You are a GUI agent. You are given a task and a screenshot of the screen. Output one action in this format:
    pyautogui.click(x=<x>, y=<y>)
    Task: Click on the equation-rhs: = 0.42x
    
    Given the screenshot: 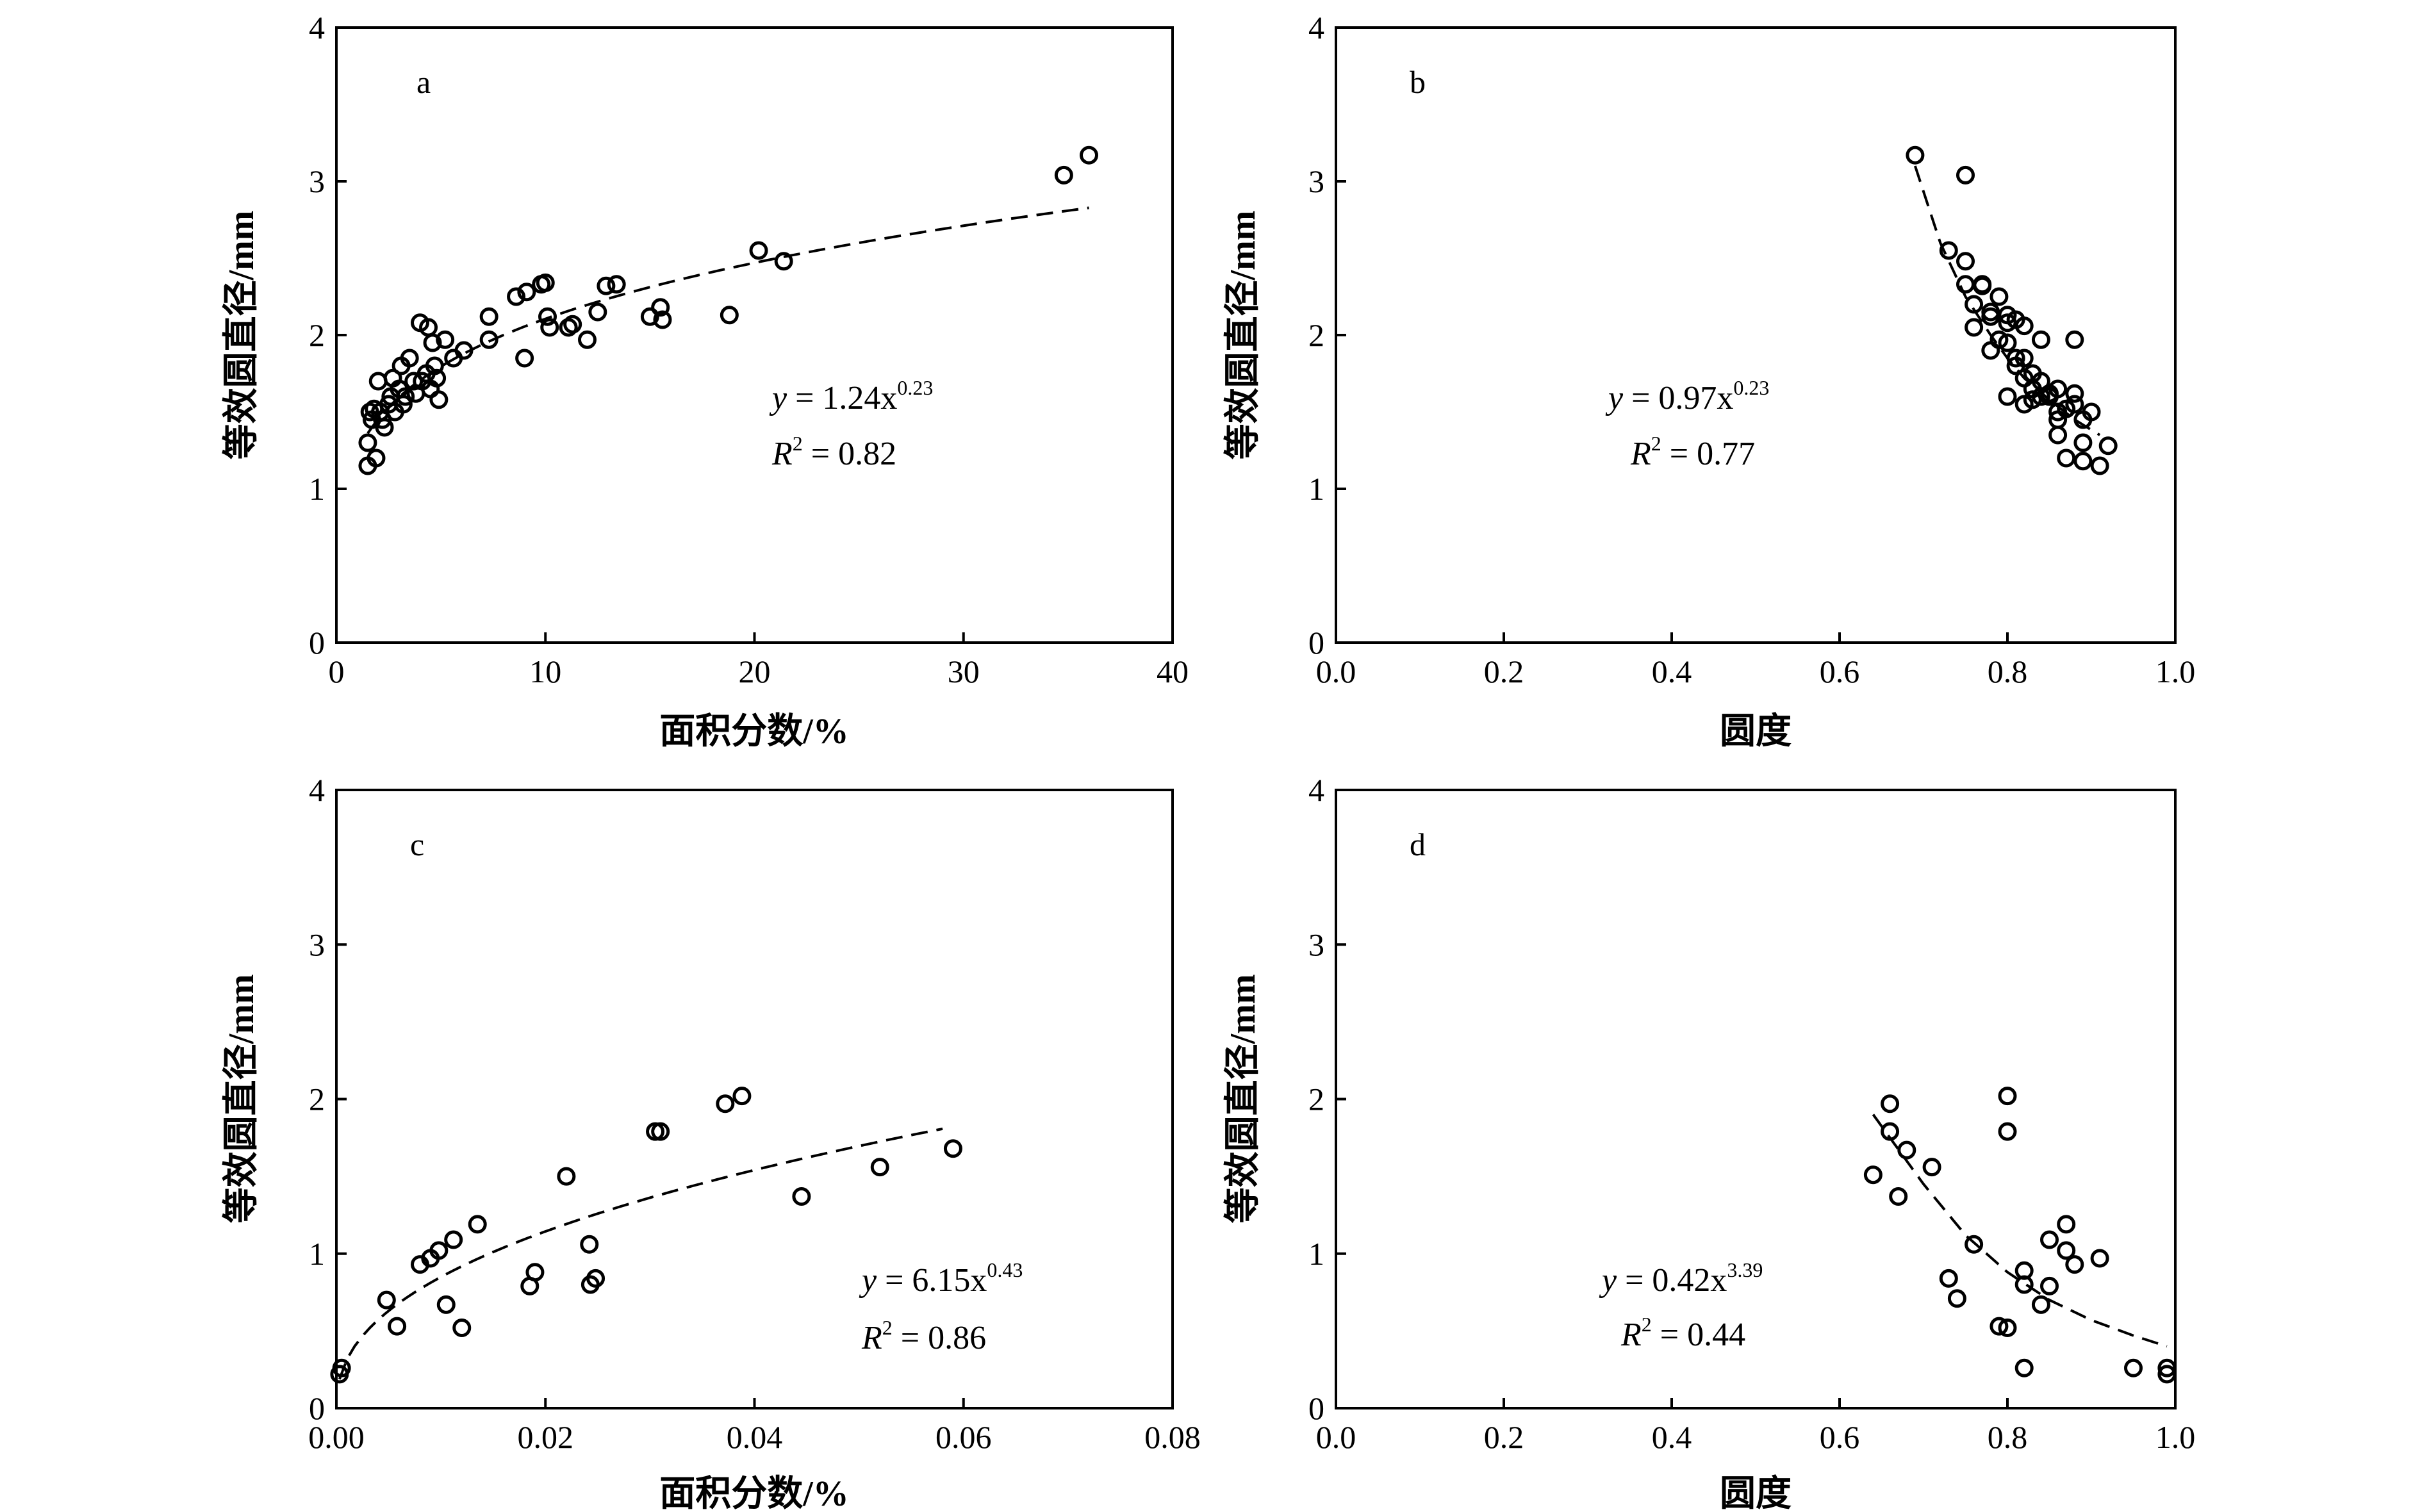 What is the action you would take?
    pyautogui.click(x=1672, y=1280)
    